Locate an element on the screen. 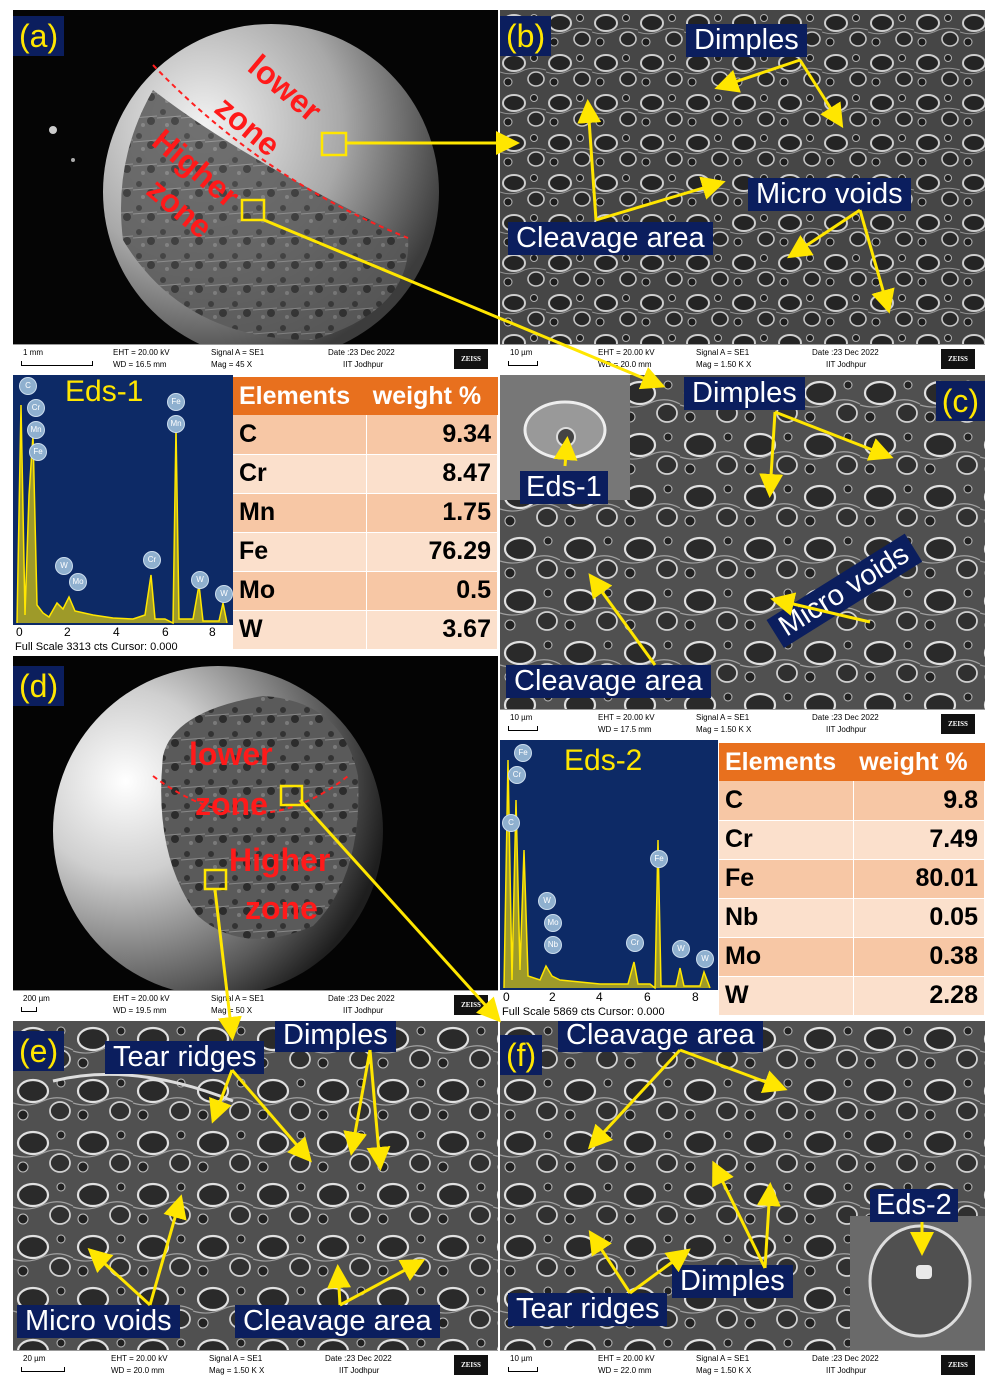 The height and width of the screenshot is (1378, 986). table-header: Elements is located at coordinates (300, 396).